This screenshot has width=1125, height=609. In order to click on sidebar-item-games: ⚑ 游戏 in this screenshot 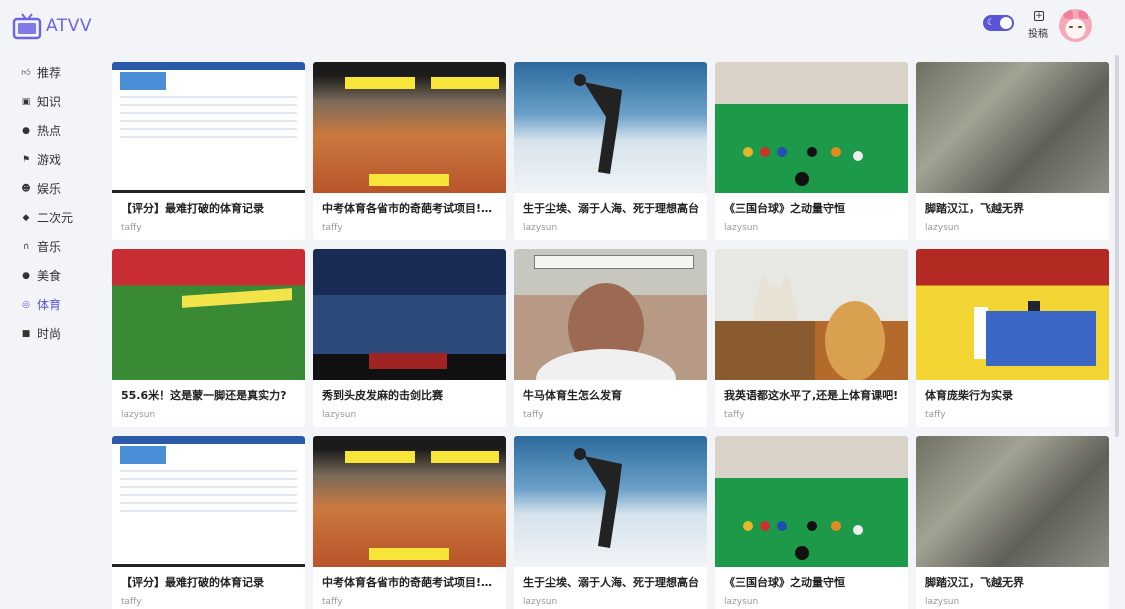, I will do `click(49, 159)`.